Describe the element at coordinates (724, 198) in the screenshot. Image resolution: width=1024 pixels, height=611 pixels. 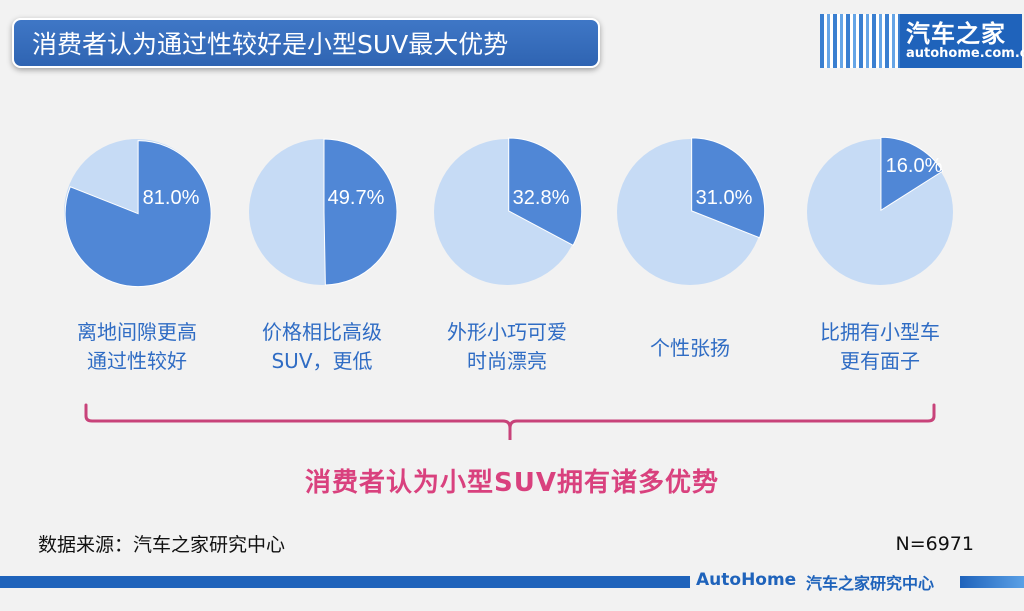
I see `pie-value-label-4: 31.0%` at that location.